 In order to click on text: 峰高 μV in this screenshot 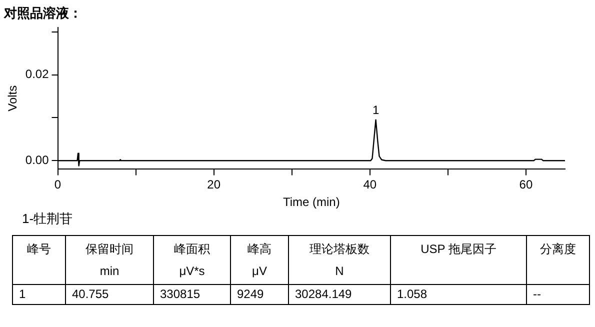, I will do `click(259, 260)`.